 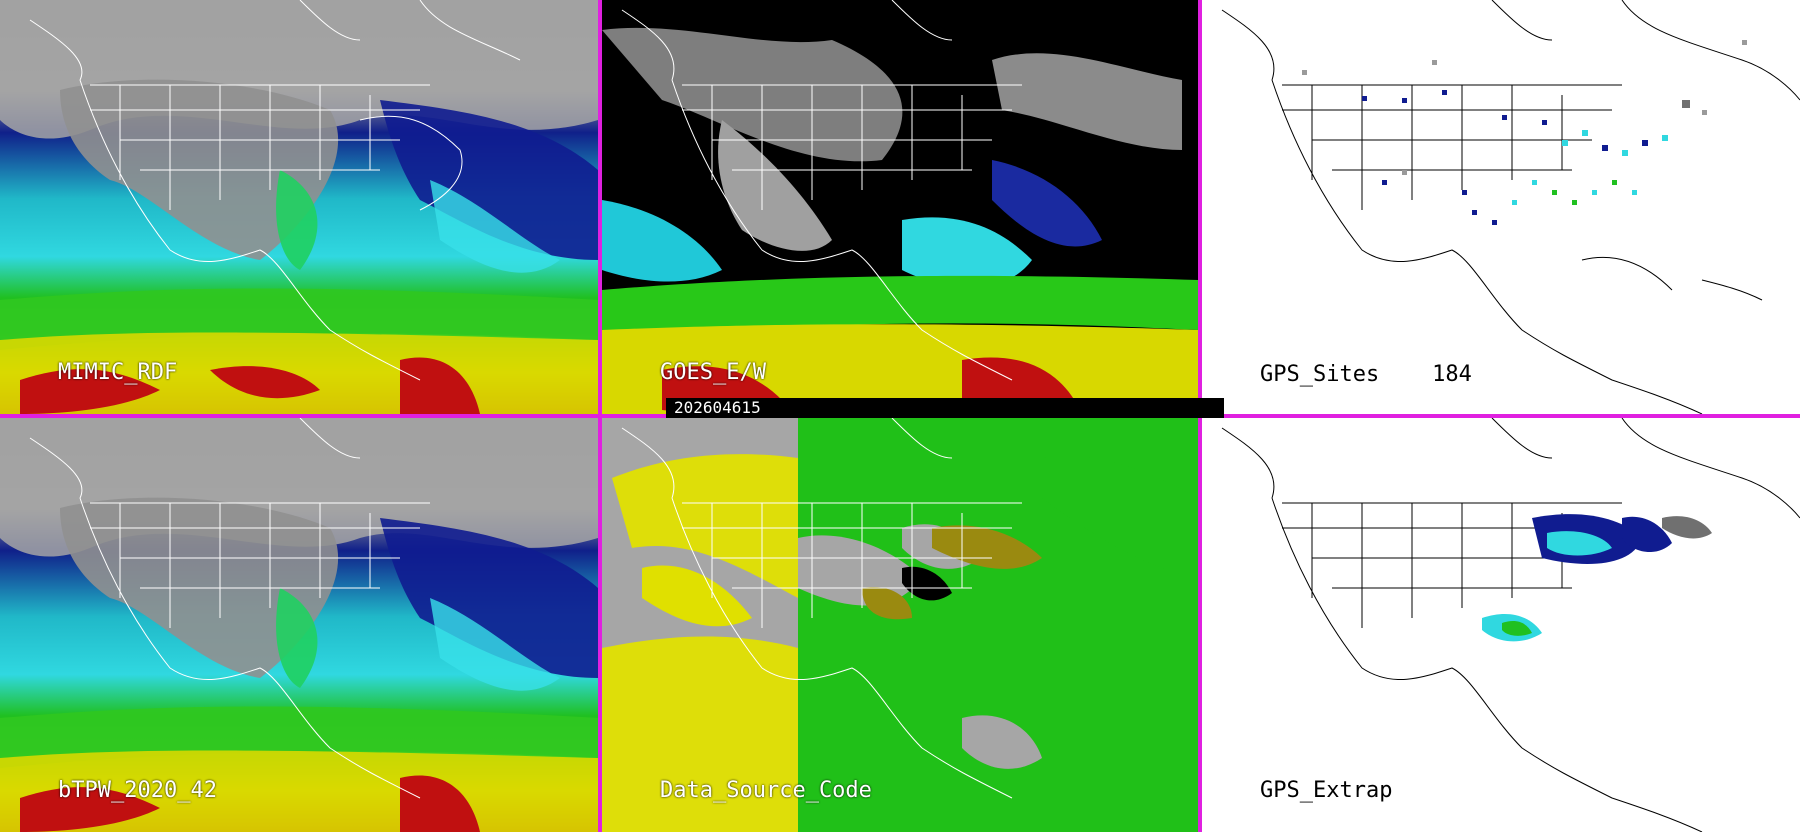 What do you see at coordinates (1366, 374) in the screenshot?
I see `panel-label: GPS_Sites 184` at bounding box center [1366, 374].